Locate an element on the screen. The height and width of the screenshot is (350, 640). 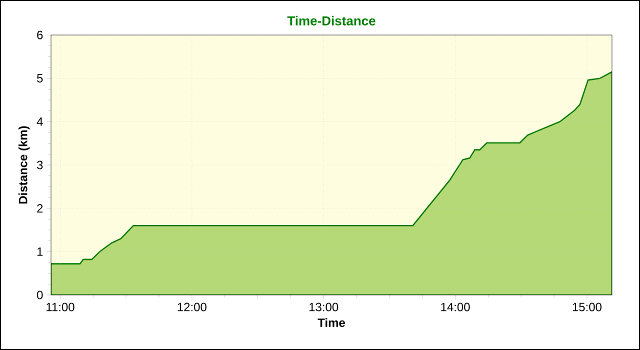
y-tick-label: 3 is located at coordinates (39, 165).